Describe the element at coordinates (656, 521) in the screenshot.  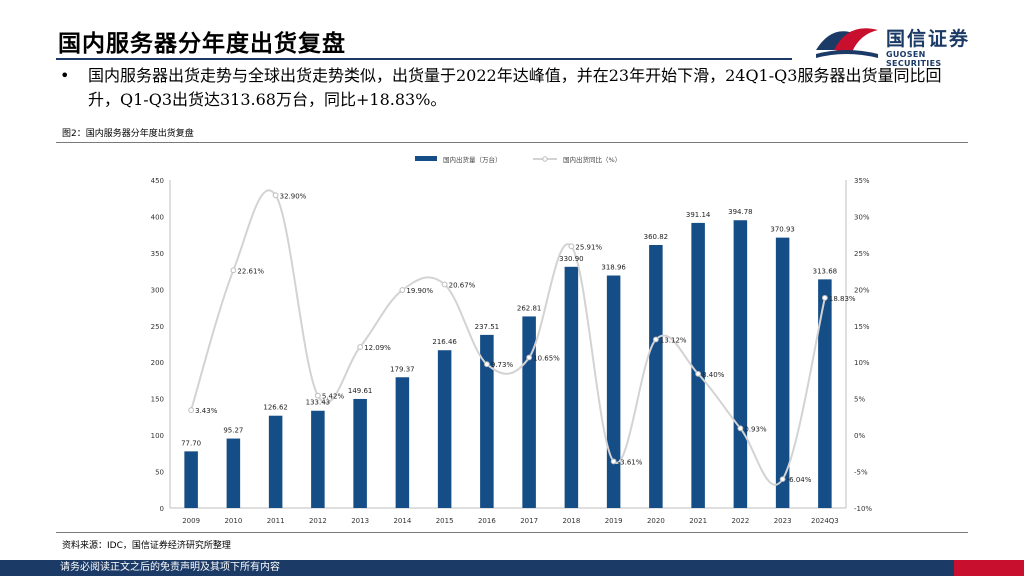
I see `x-tick-label: 2020` at that location.